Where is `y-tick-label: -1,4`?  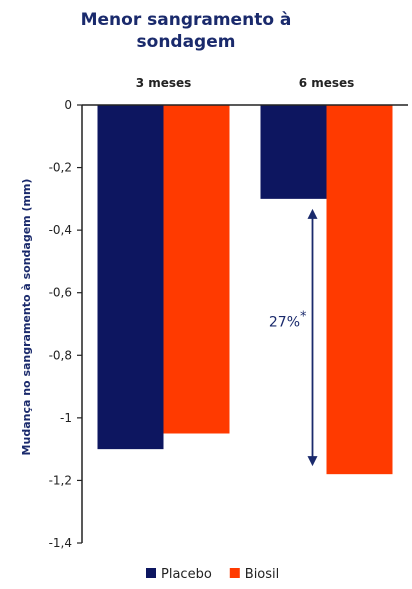
y-tick-label: -1,4 is located at coordinates (60, 543).